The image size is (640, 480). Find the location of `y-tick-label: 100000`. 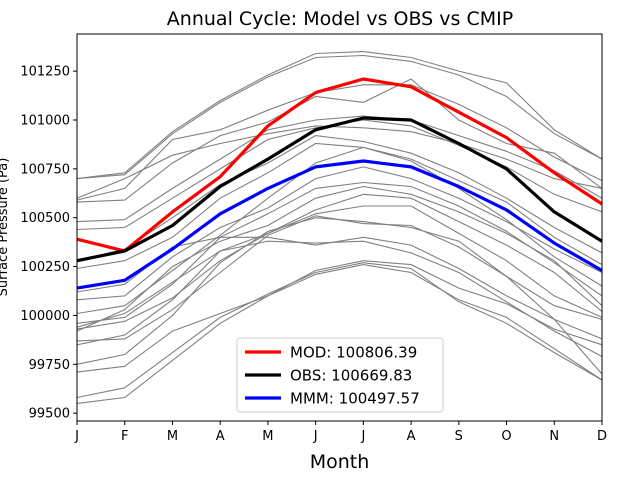

y-tick-label: 100000 is located at coordinates (45, 316).